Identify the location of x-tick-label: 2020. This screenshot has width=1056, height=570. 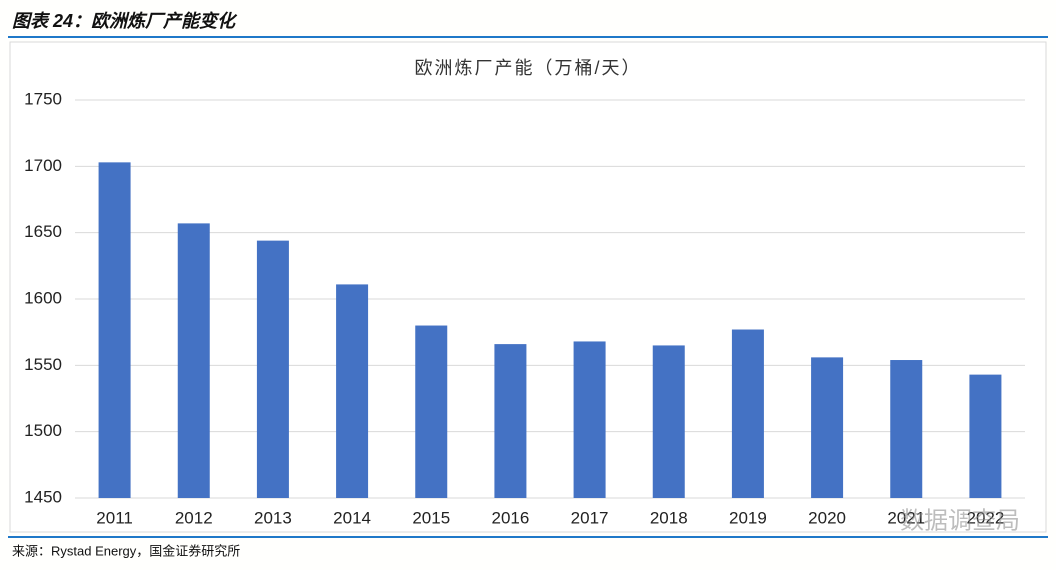
(827, 517).